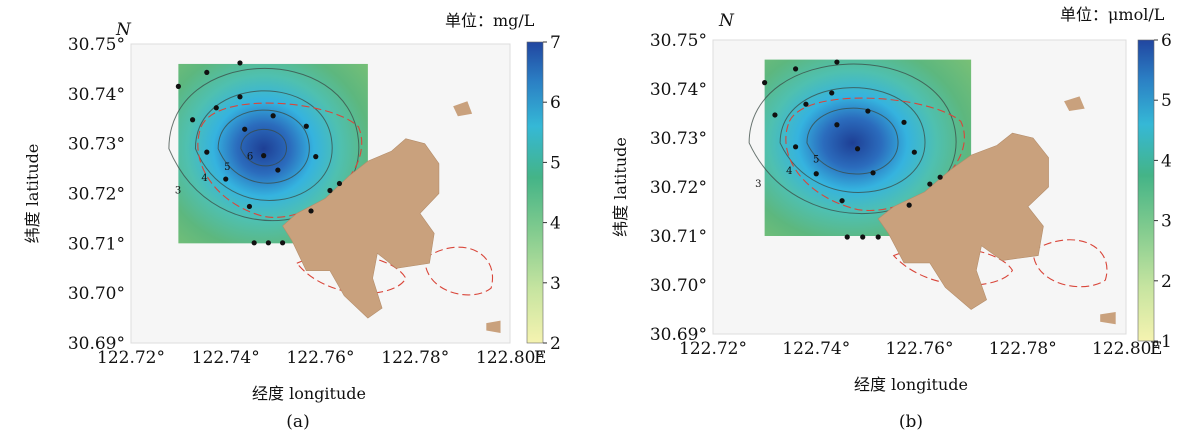 The height and width of the screenshot is (445, 1184). What do you see at coordinates (250, 156) in the screenshot?
I see `contour-label: 6` at bounding box center [250, 156].